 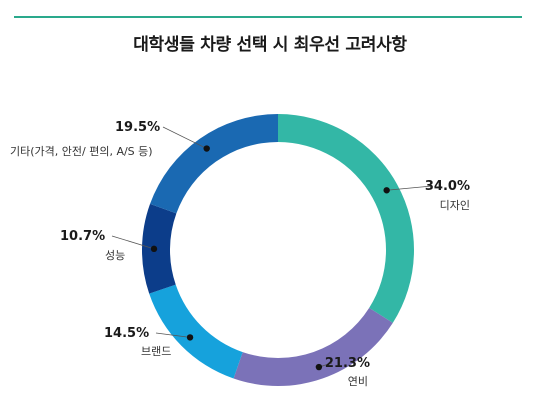 I want to click on top-rule, so click(x=268, y=17).